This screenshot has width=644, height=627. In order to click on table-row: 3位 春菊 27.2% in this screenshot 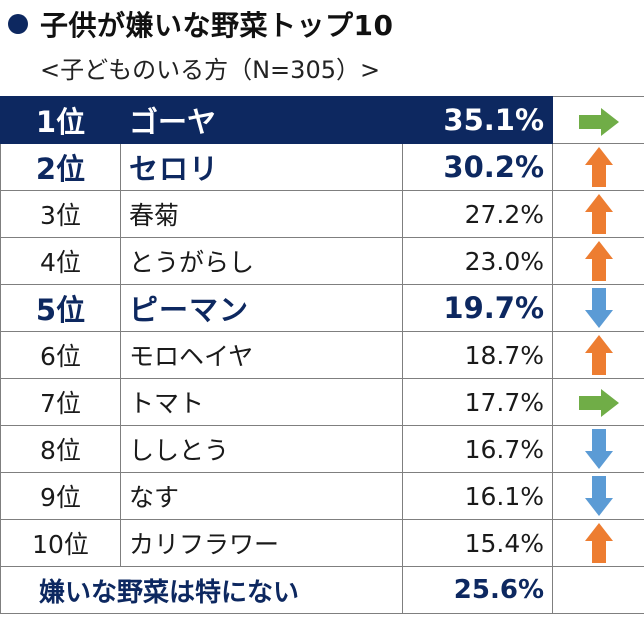, I will do `click(322, 214)`.